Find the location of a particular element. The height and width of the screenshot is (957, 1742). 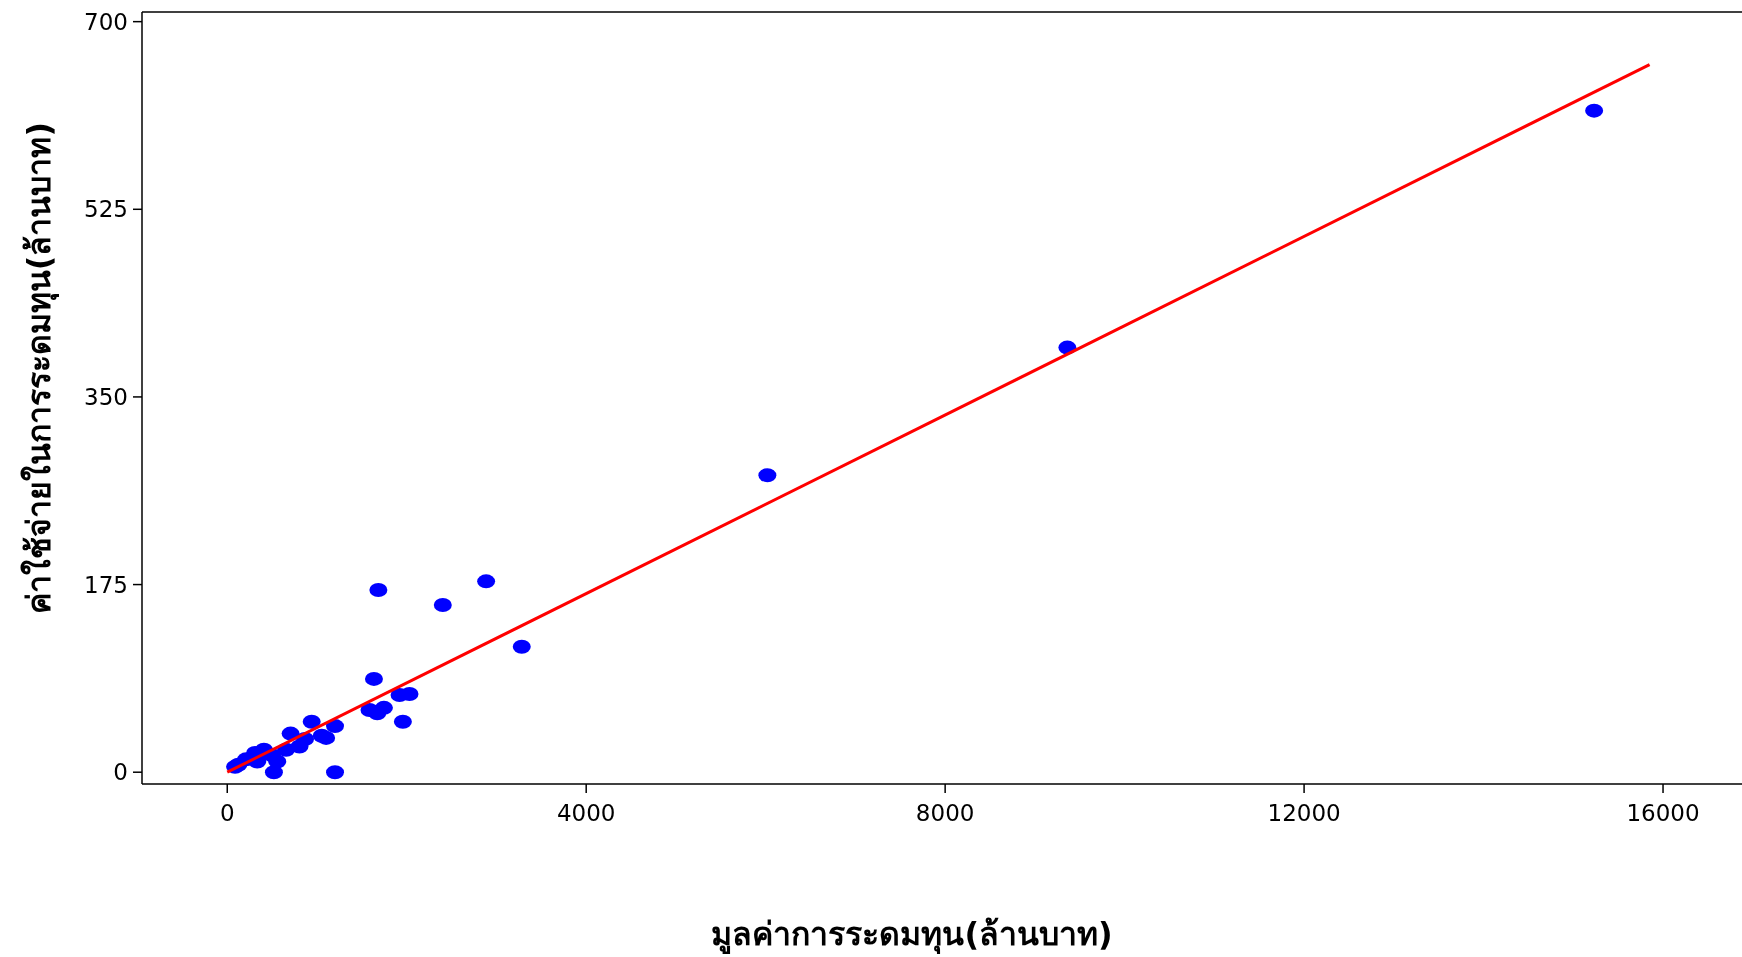

x-tick-label: 8000 is located at coordinates (945, 813).